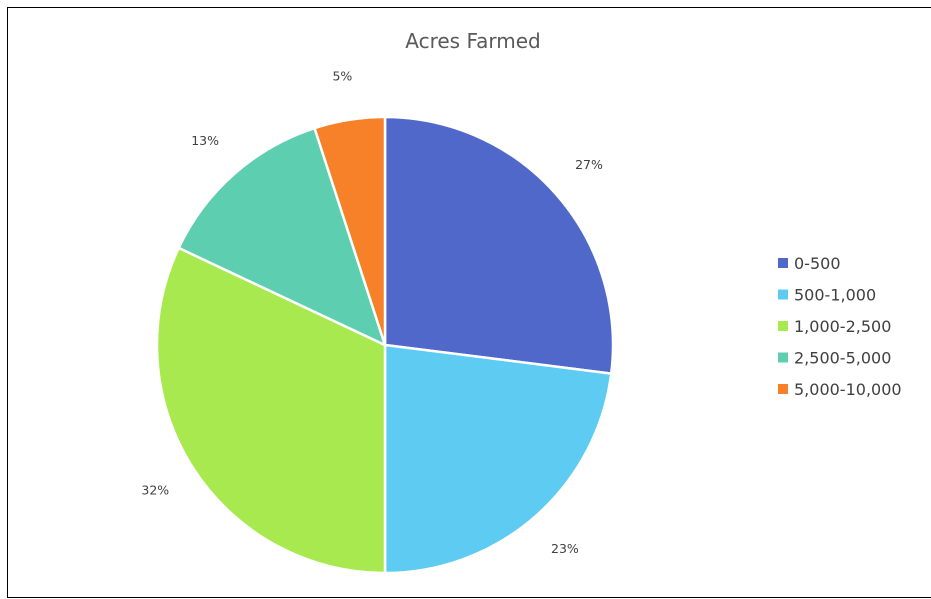  What do you see at coordinates (842, 358) in the screenshot?
I see `legend-label-2500-5000: 2,500-5,000` at bounding box center [842, 358].